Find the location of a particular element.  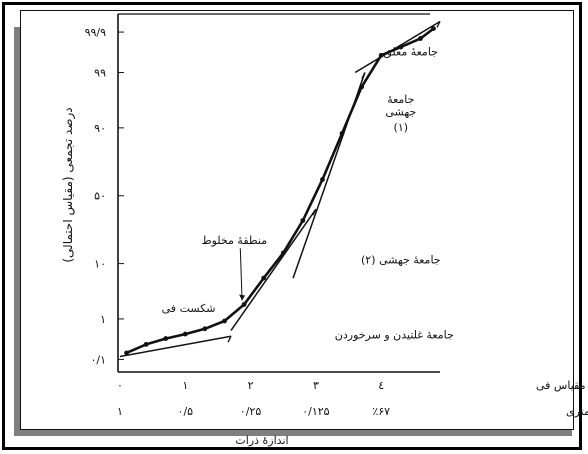

frame-shadow-bottom is located at coordinates (293, 433).